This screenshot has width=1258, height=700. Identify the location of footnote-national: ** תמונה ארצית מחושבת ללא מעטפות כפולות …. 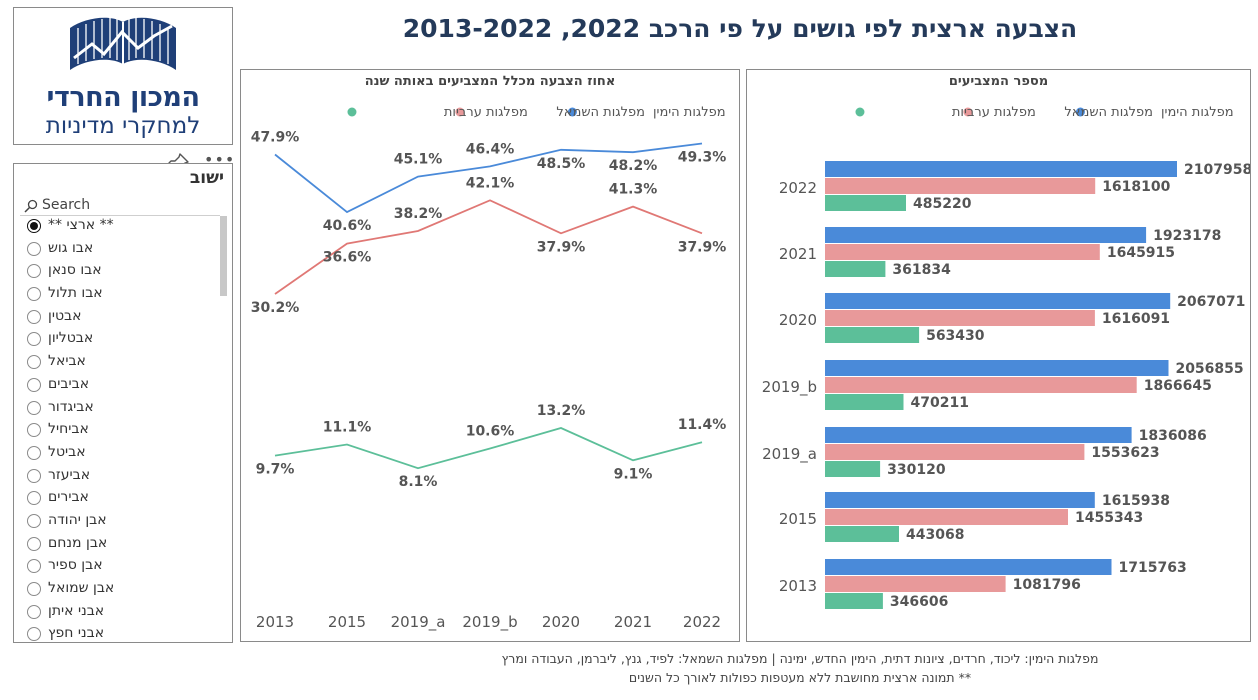
(800, 677).